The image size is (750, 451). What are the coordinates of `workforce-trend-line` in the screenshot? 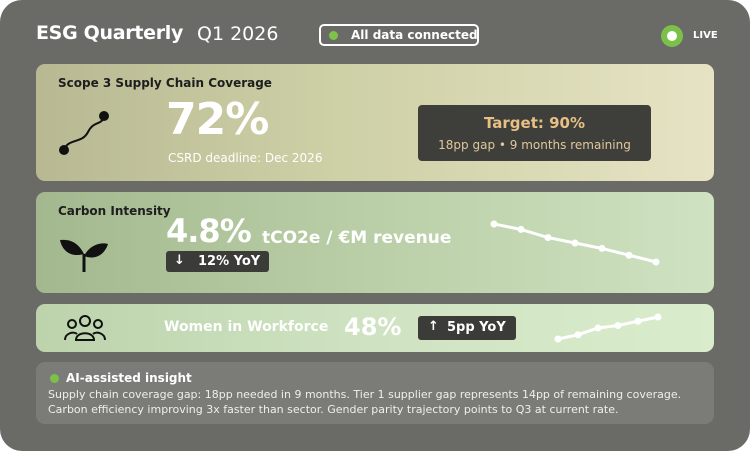 It's located at (608, 328).